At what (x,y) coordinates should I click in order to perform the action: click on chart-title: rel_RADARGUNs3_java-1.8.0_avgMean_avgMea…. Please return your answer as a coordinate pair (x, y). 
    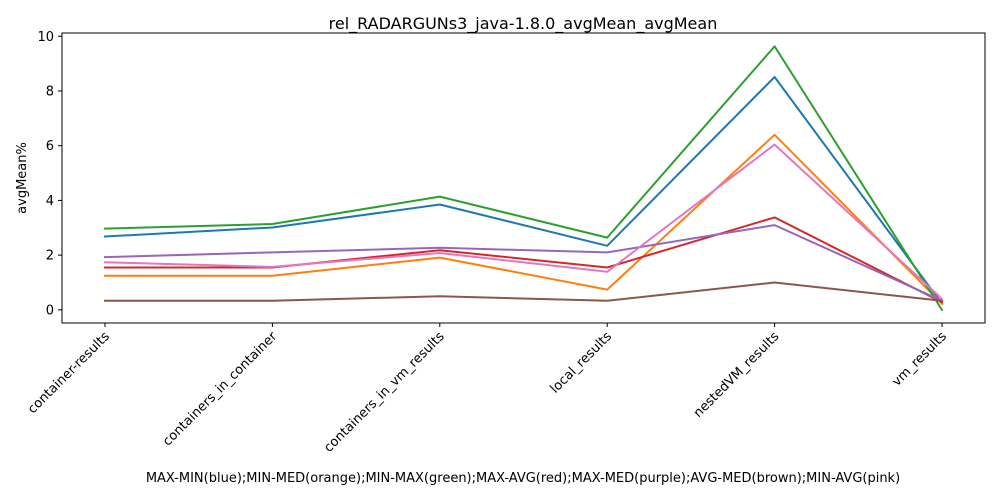
    Looking at the image, I should click on (523, 24).